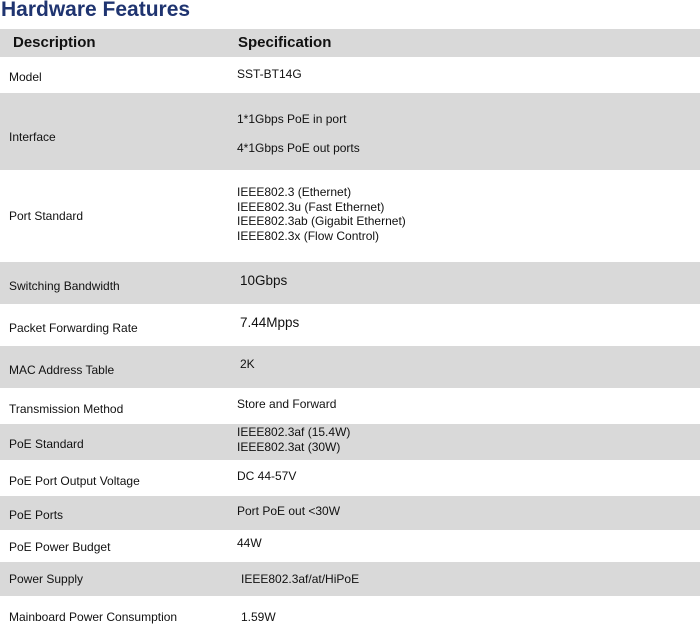 This screenshot has width=700, height=632. What do you see at coordinates (350, 546) in the screenshot?
I see `table-row: PoE Power Budget 44W` at bounding box center [350, 546].